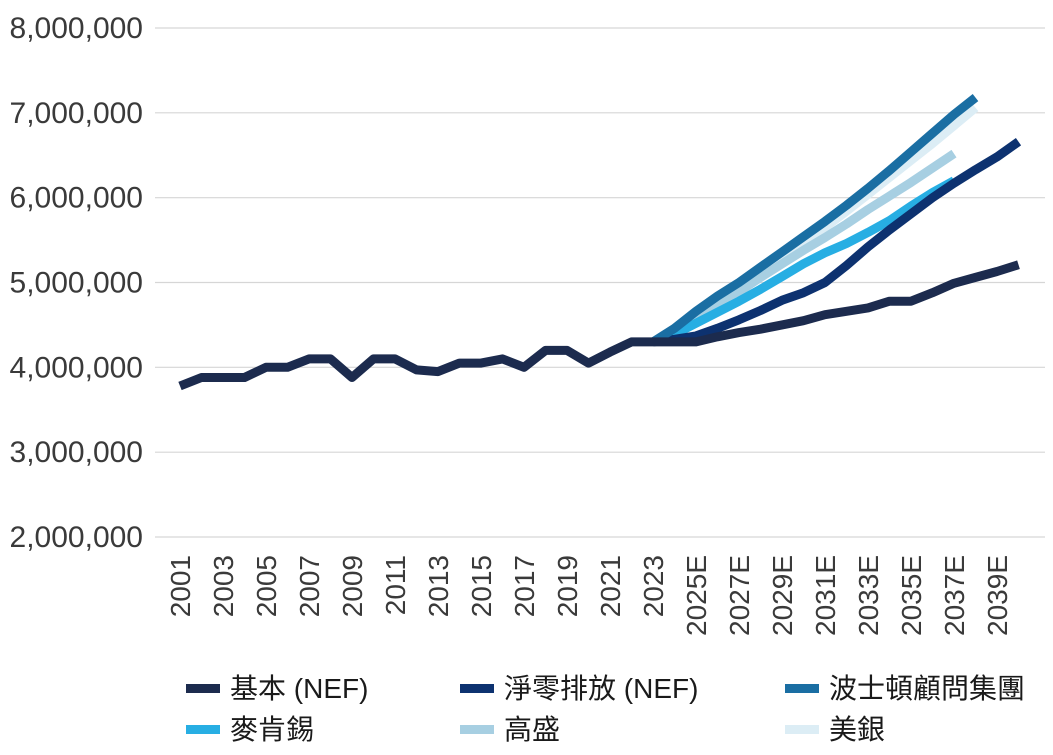 Image resolution: width=1053 pixels, height=755 pixels. What do you see at coordinates (857, 729) in the screenshot?
I see `legend-label: 美銀` at bounding box center [857, 729].